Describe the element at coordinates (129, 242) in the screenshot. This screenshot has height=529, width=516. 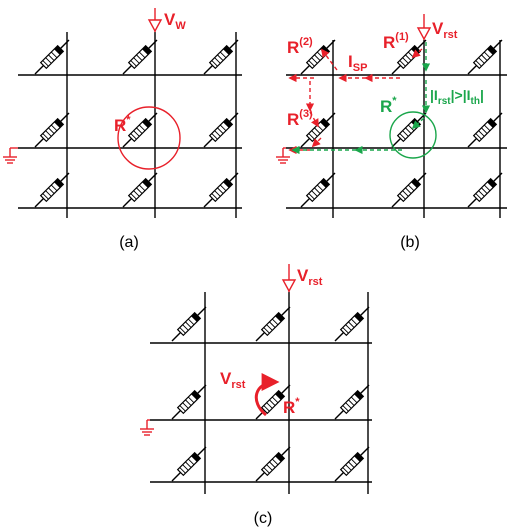
I see `panel-caption: (a)` at that location.